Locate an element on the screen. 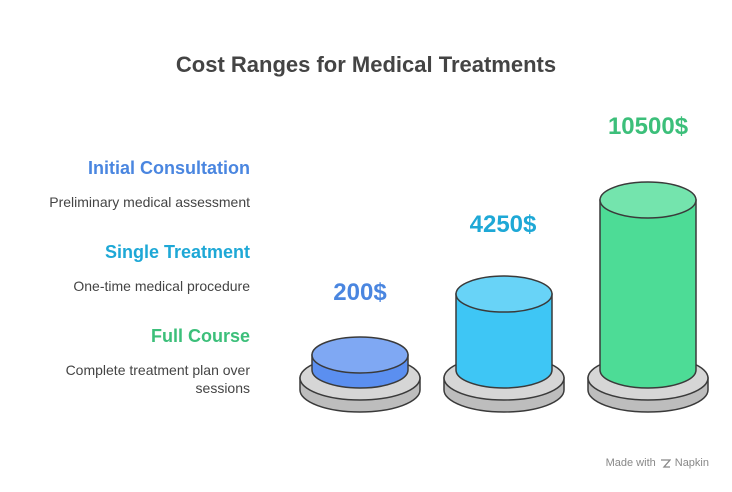  value-label-single-treatment: 4250$ is located at coordinates (503, 224).